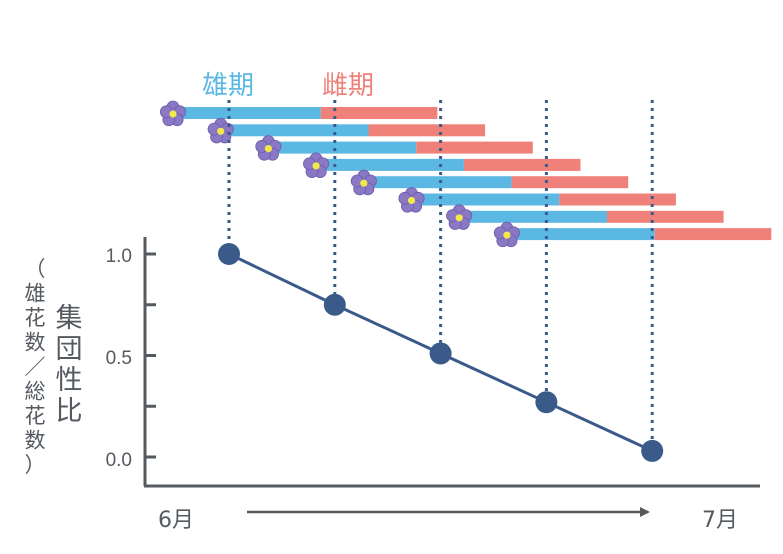 The height and width of the screenshot is (554, 783). Describe the element at coordinates (150, 355) in the screenshot. I see `y-ticks` at that location.